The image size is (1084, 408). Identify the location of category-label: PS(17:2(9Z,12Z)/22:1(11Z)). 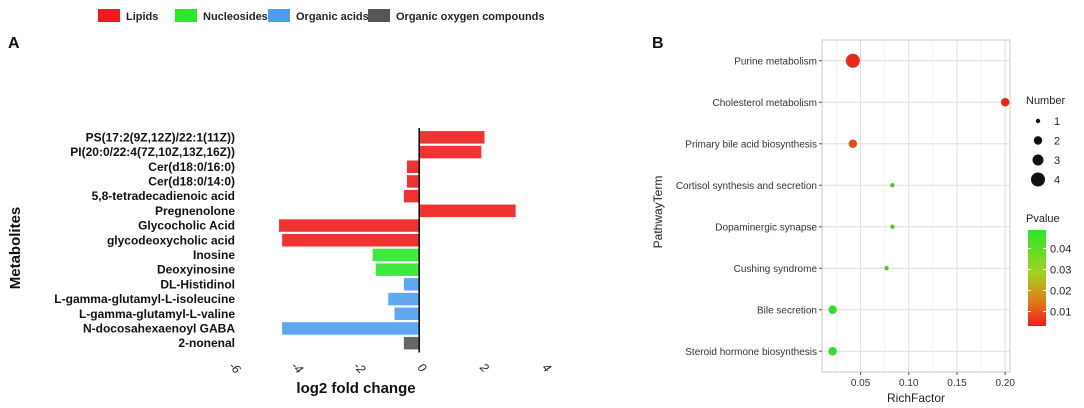
(160, 137).